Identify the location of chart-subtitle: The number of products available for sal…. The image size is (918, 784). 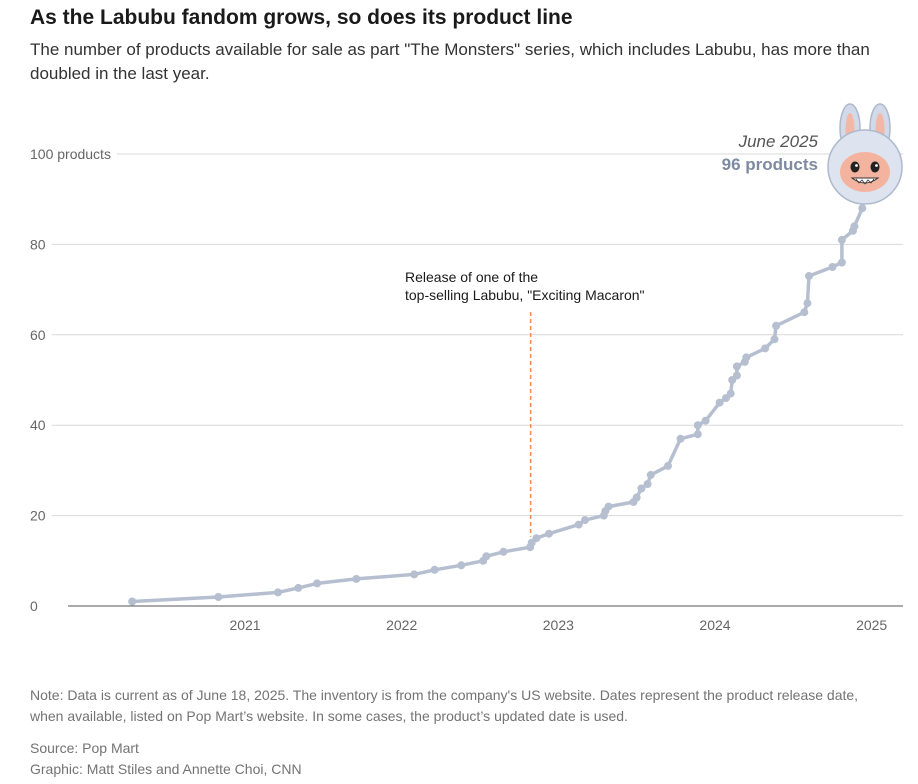
(450, 61).